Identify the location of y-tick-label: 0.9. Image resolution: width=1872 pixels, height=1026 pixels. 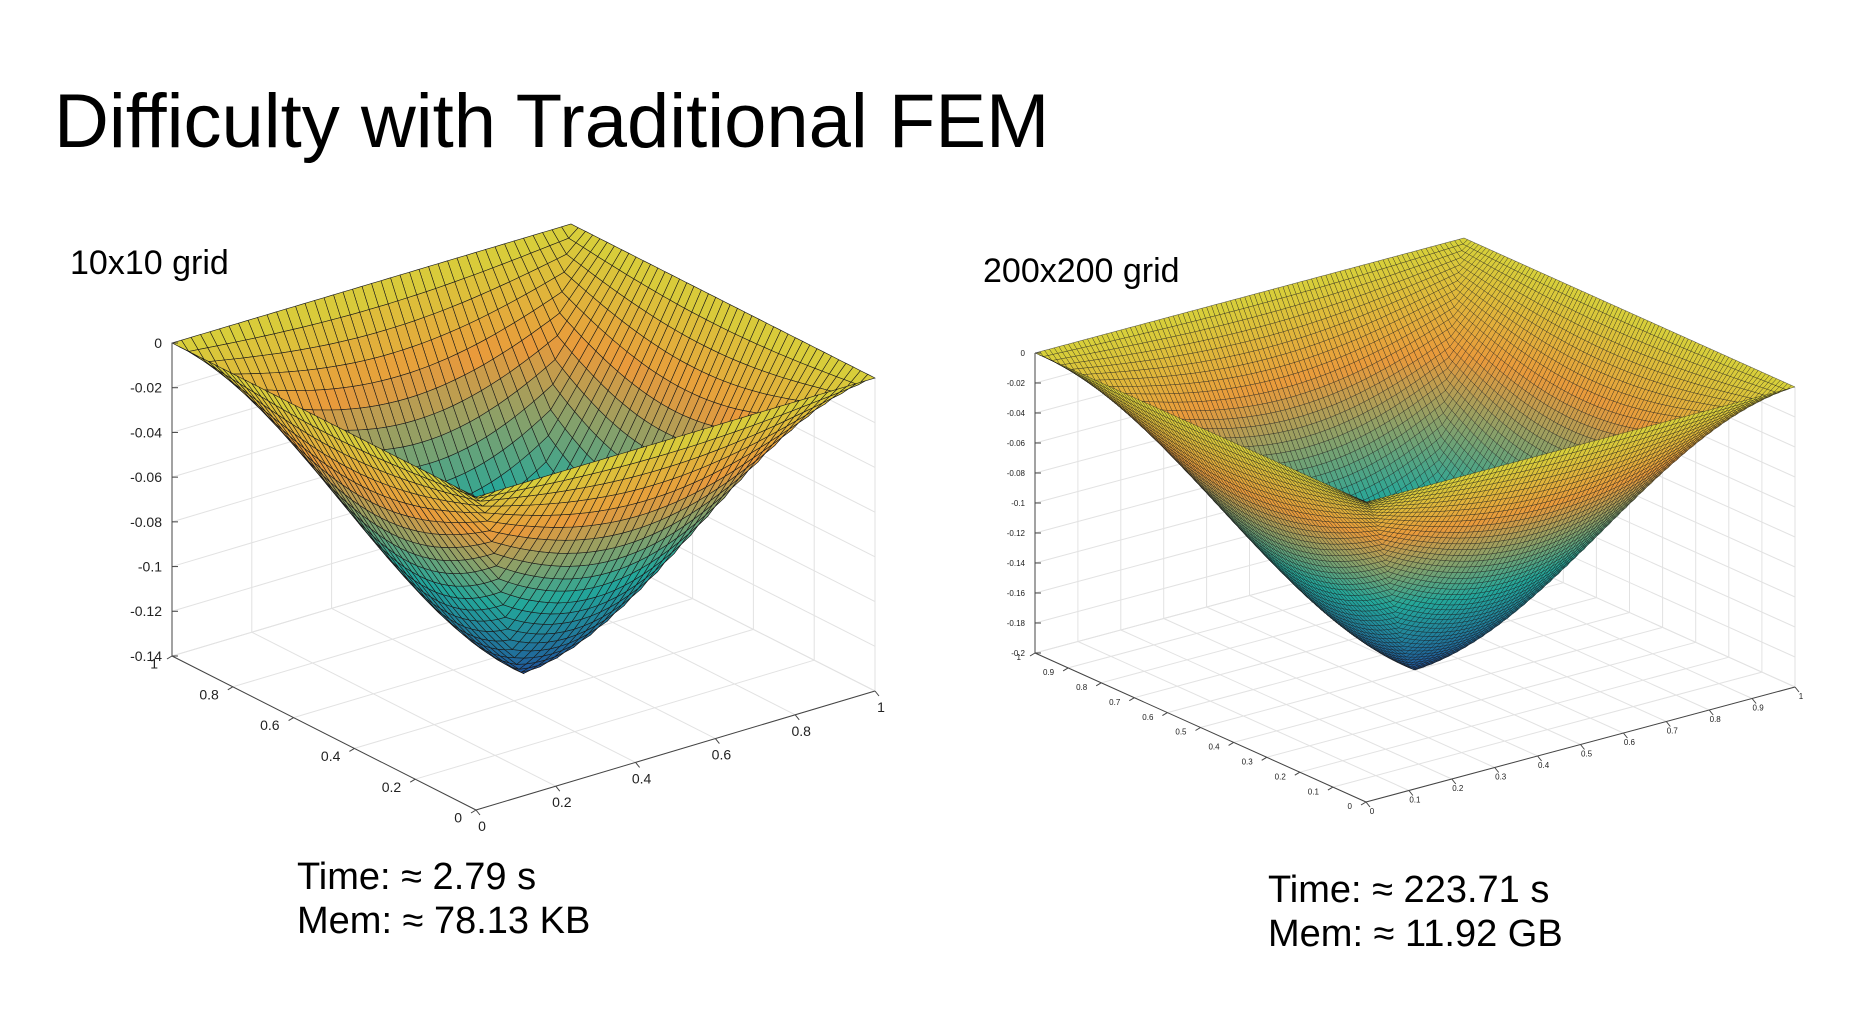
(1049, 672).